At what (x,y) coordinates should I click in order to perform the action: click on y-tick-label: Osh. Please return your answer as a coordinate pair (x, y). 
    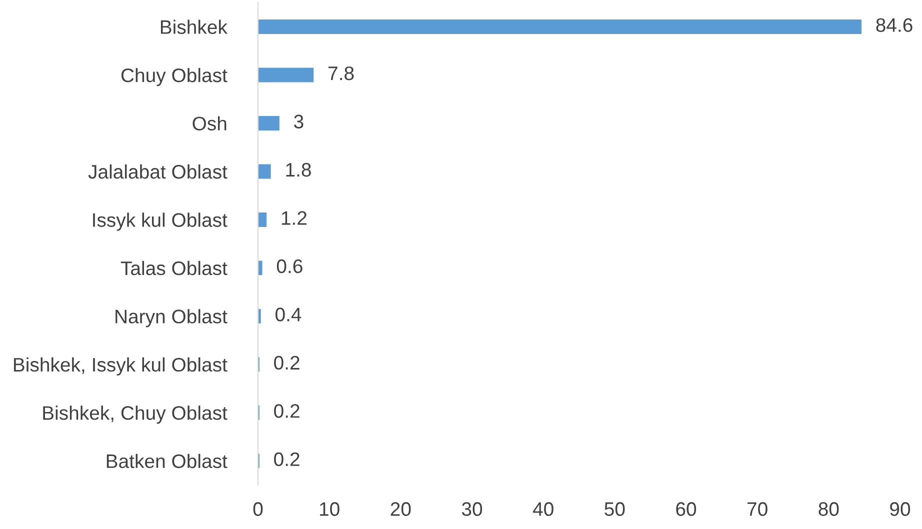
    Looking at the image, I should click on (209, 123).